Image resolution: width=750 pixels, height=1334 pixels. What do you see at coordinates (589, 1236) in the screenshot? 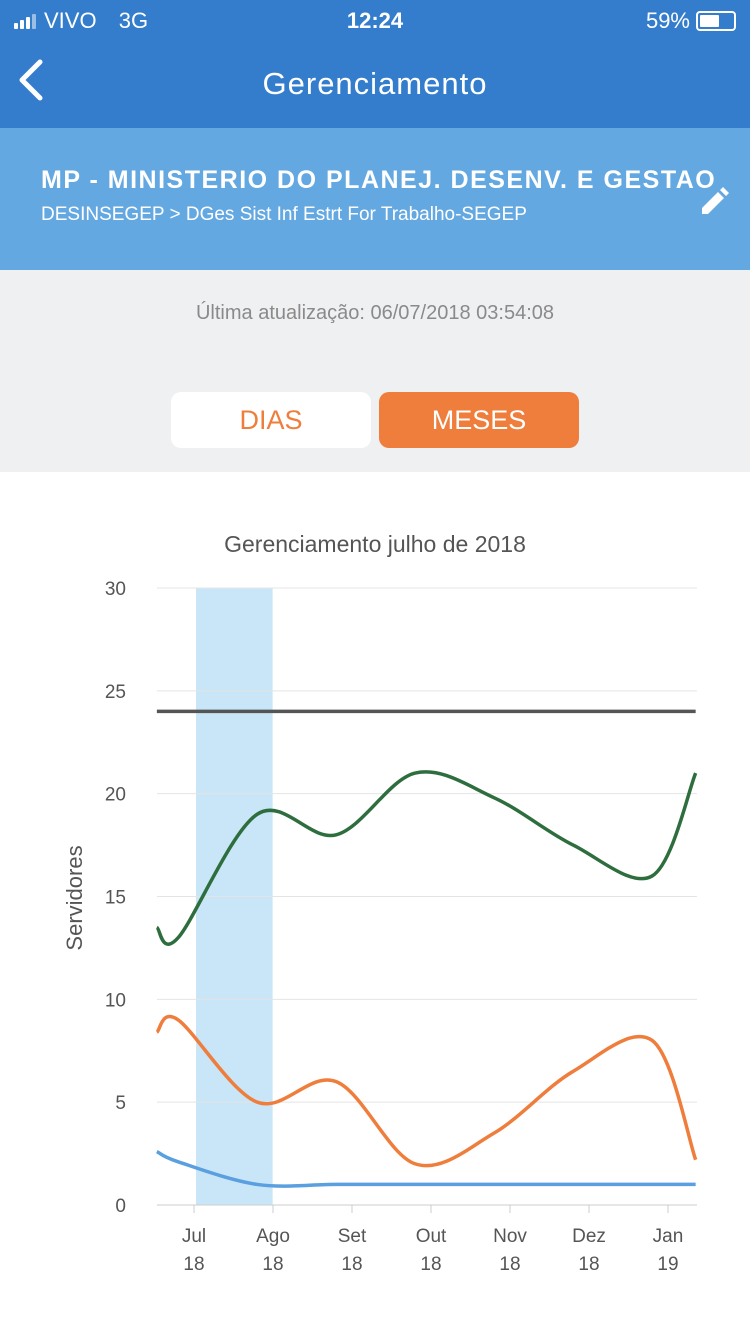
I see `x-tick-label: Dez` at bounding box center [589, 1236].